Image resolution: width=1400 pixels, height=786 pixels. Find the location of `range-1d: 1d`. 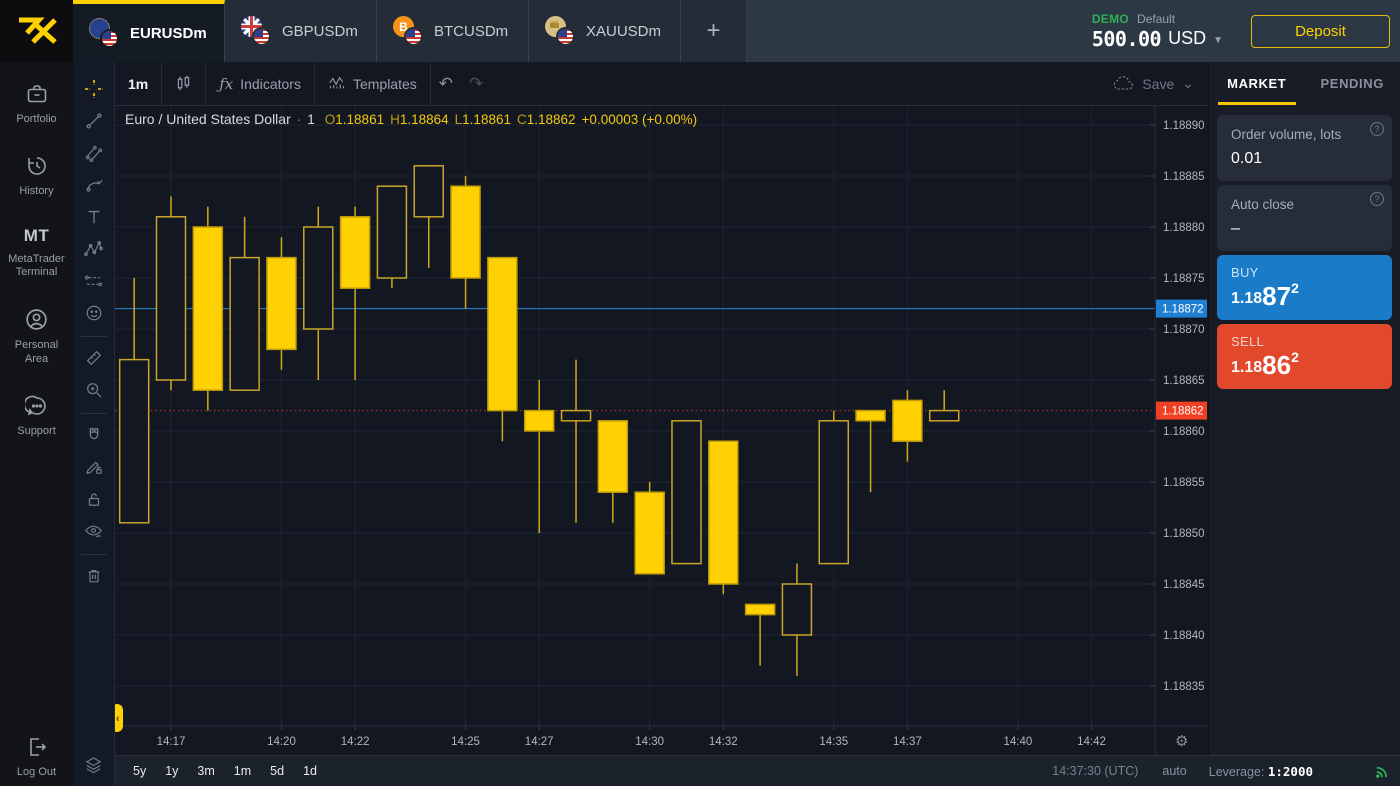

range-1d: 1d is located at coordinates (310, 771).